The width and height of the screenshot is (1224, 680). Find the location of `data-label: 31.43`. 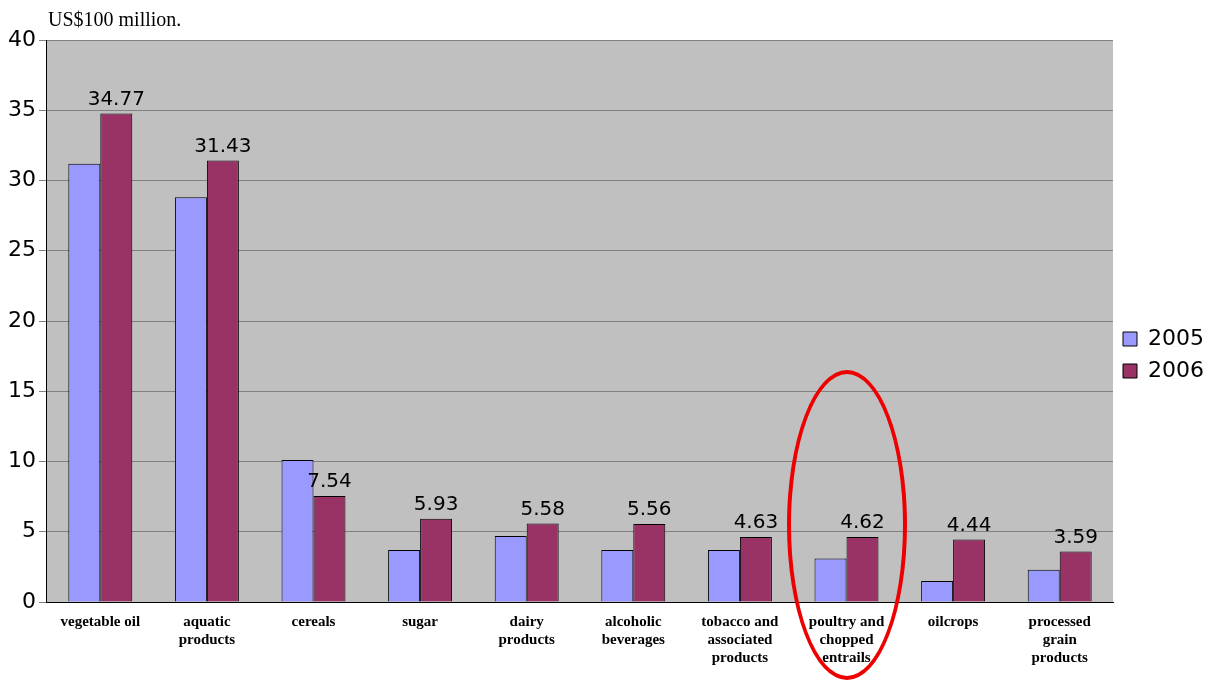

data-label: 31.43 is located at coordinates (223, 144).